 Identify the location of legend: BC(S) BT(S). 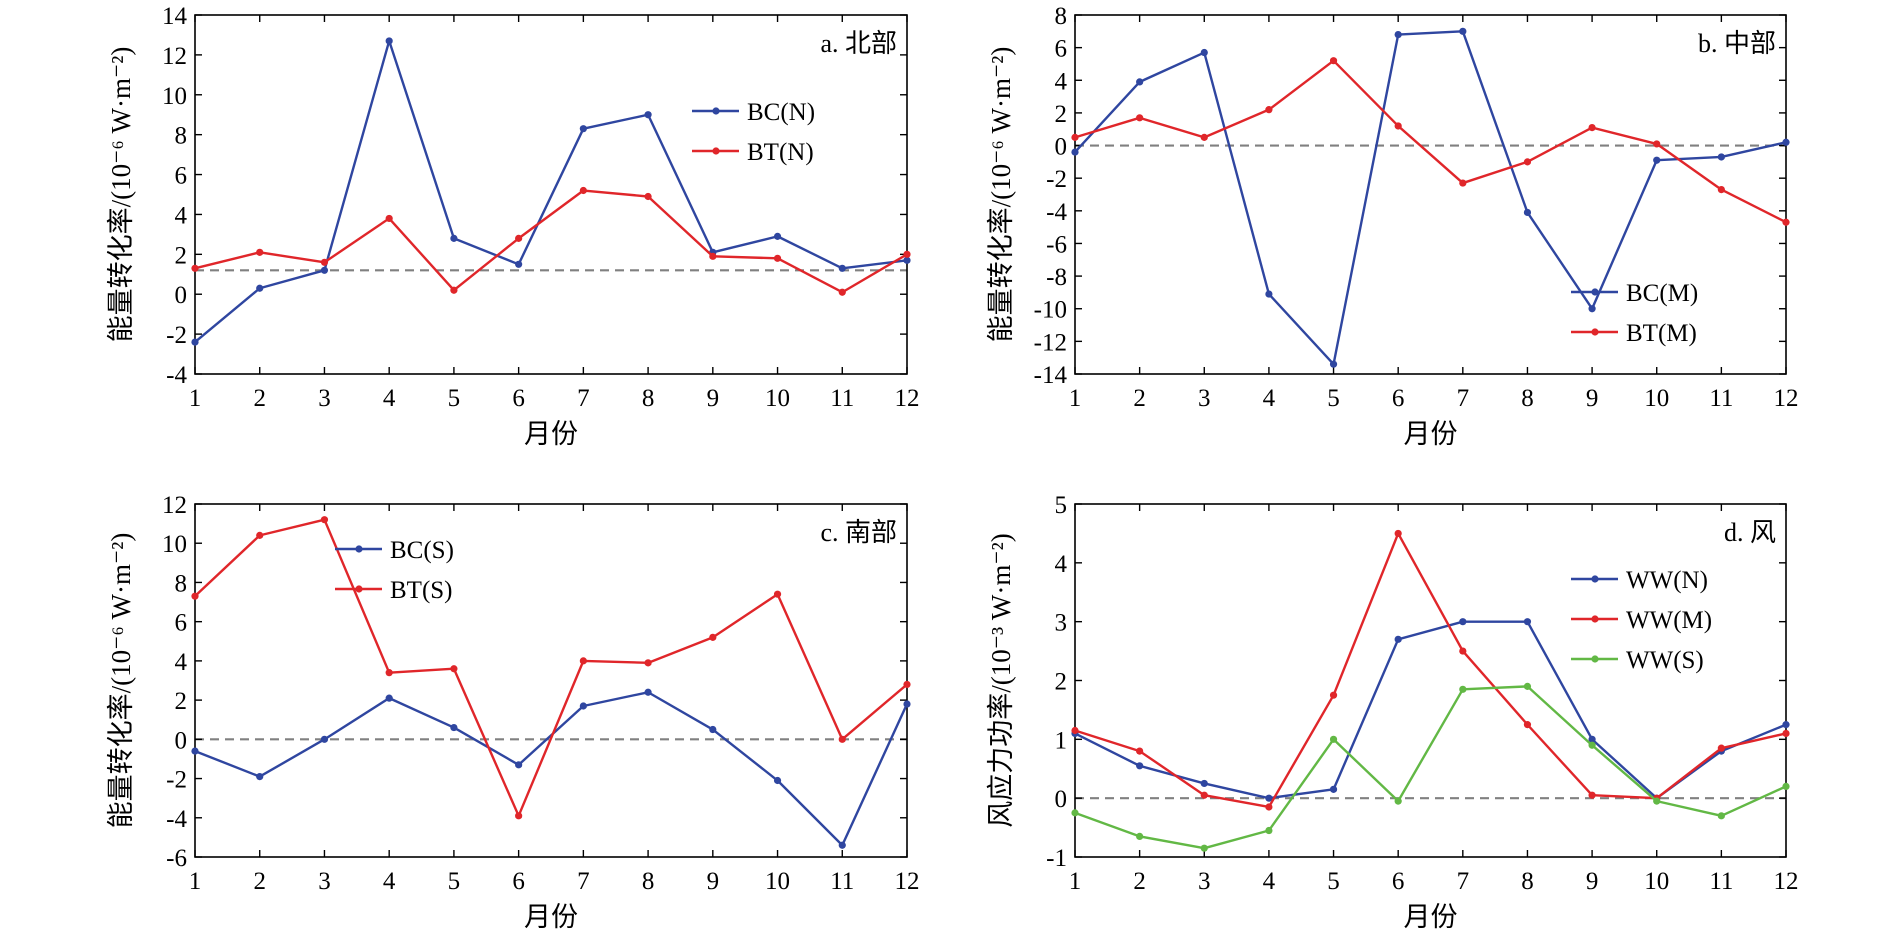
(394, 570).